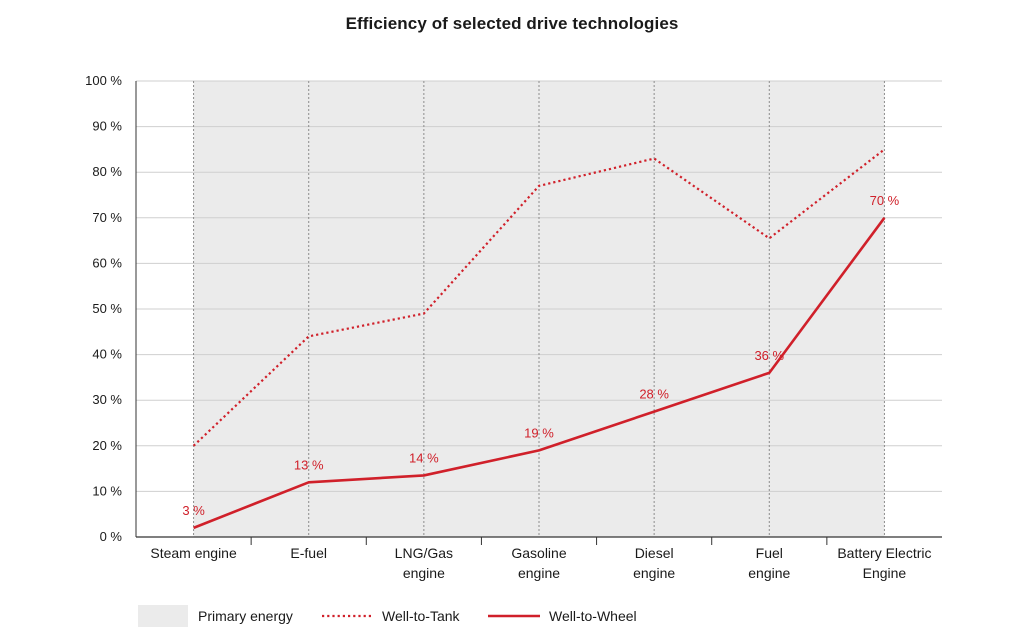 This screenshot has width=1024, height=636. I want to click on y-tick-label: 40 %, so click(107, 354).